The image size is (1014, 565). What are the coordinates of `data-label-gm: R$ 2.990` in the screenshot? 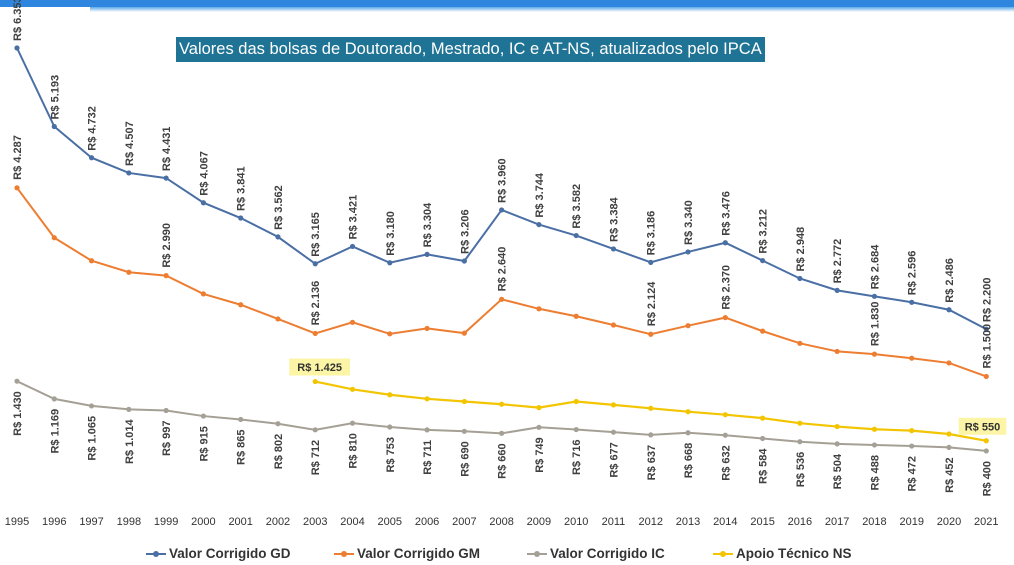 It's located at (167, 245).